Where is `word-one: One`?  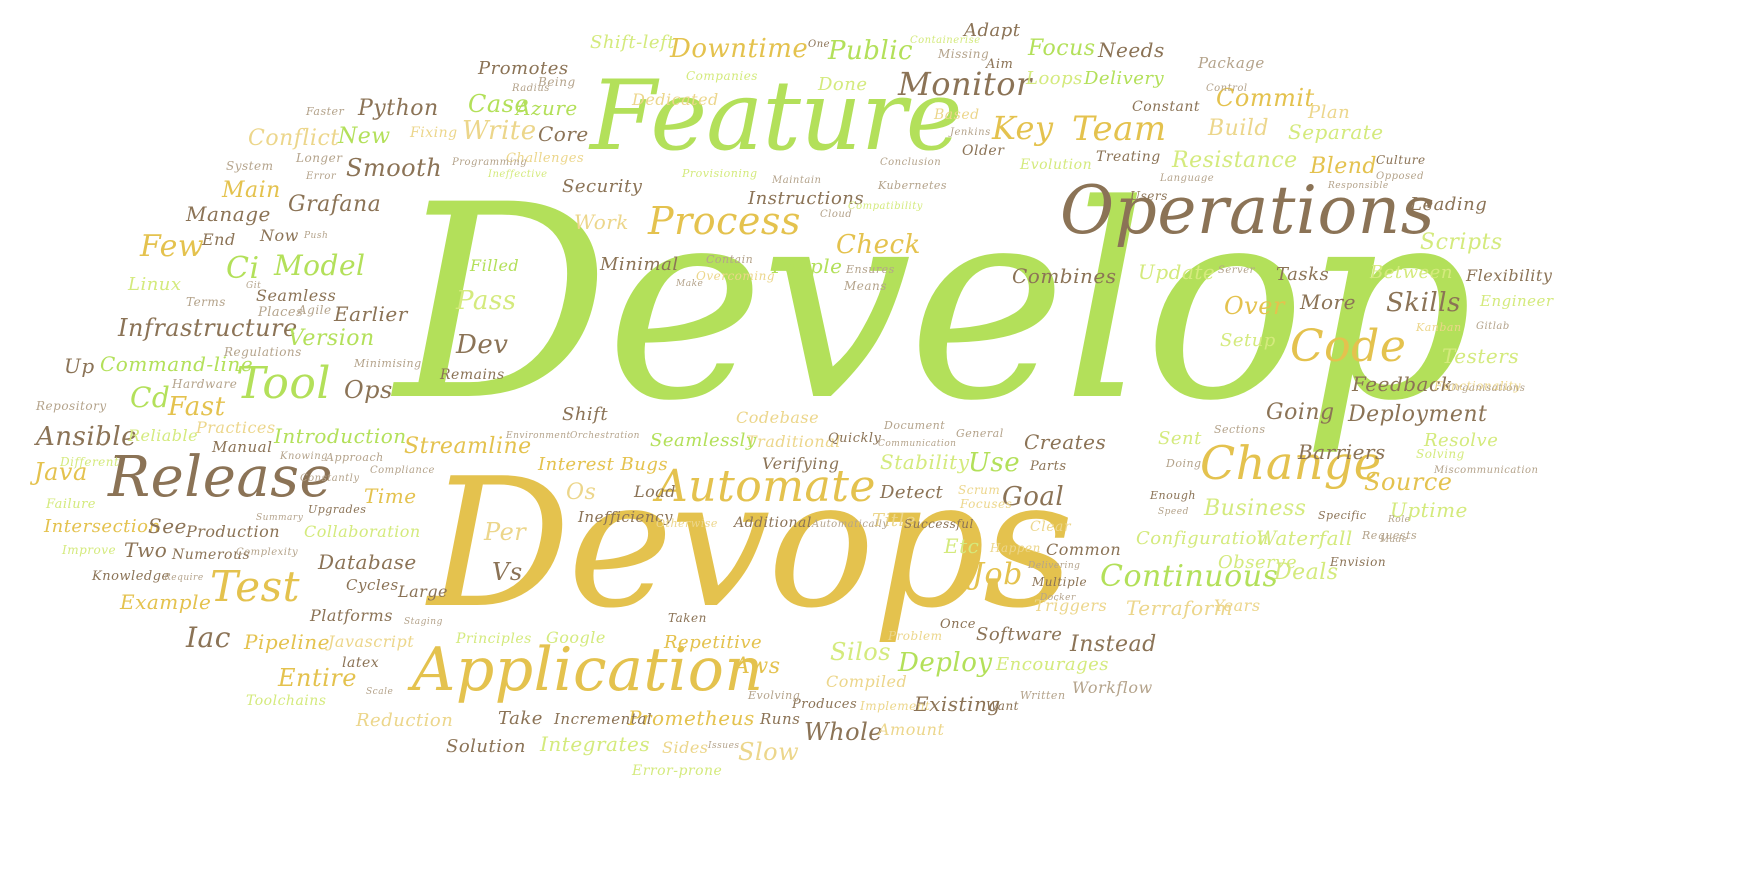
word-one: One is located at coordinates (819, 44).